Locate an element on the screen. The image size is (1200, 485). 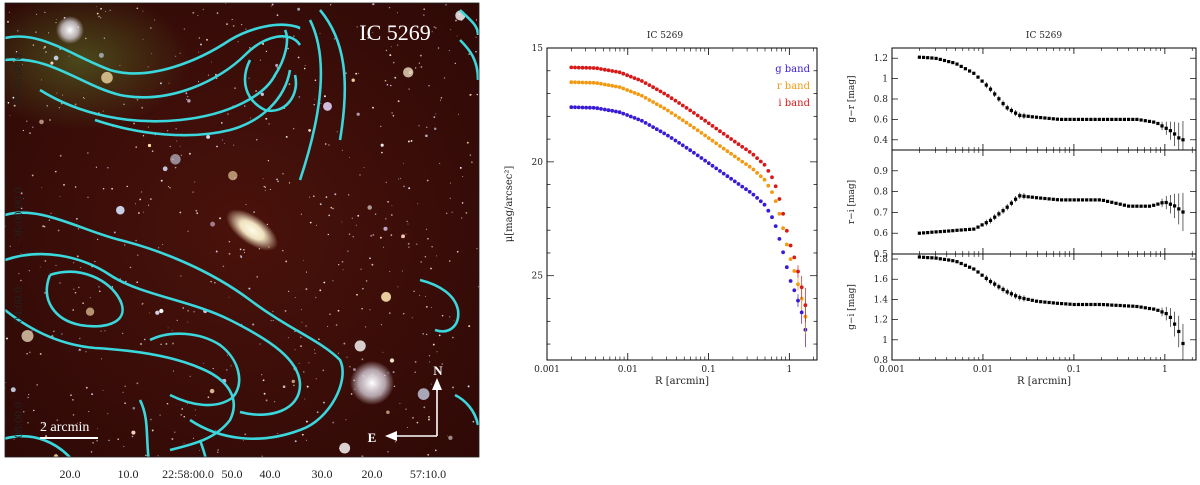
y-tick-label: 25 is located at coordinates (538, 277).